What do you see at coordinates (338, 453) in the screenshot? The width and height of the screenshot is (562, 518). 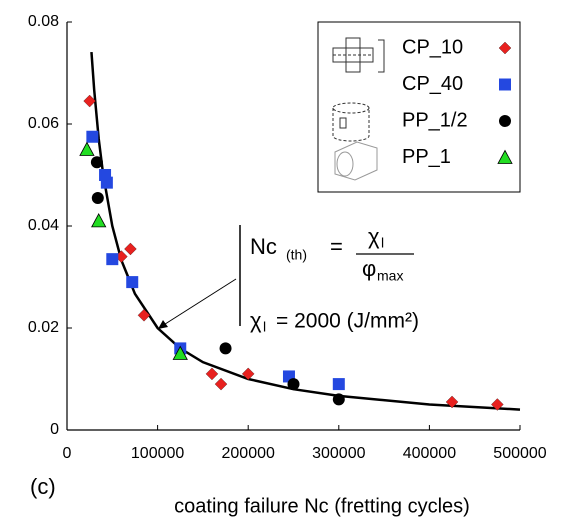 I see `x-tick-label: 300000` at bounding box center [338, 453].